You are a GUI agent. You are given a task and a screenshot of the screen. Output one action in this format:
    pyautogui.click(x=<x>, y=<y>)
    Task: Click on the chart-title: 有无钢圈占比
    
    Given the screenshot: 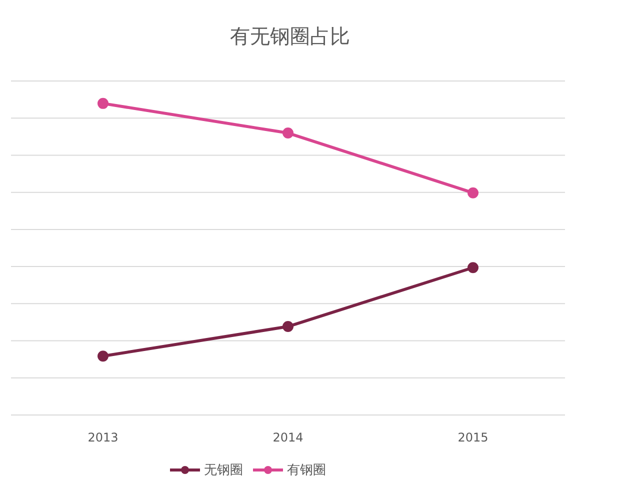 What is the action you would take?
    pyautogui.click(x=290, y=36)
    